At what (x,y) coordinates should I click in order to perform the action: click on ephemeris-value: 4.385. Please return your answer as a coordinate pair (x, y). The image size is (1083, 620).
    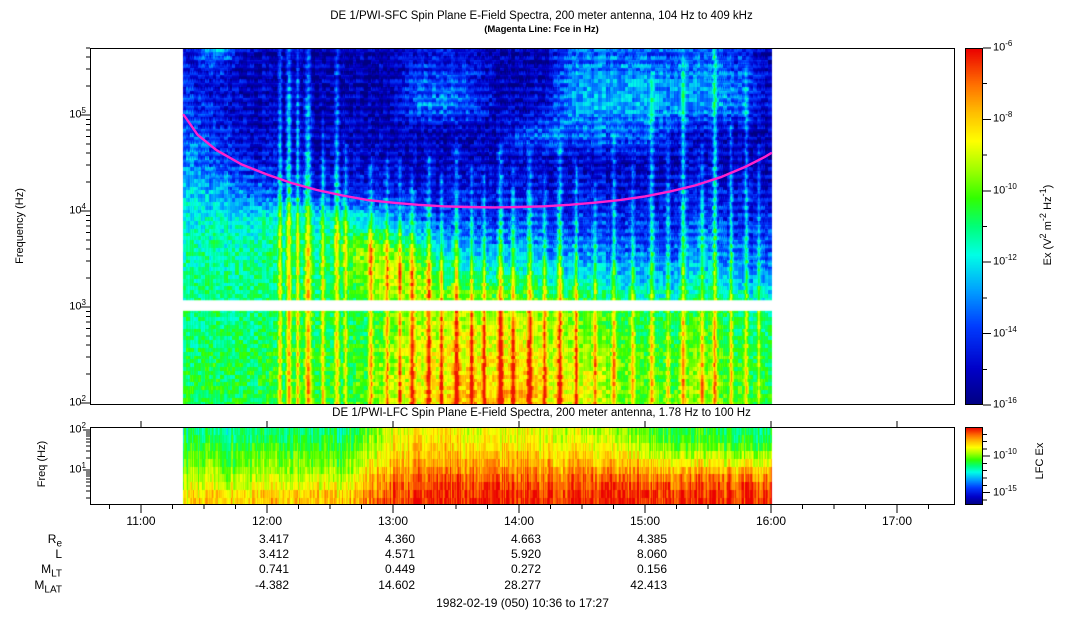
    Looking at the image, I should click on (651, 539).